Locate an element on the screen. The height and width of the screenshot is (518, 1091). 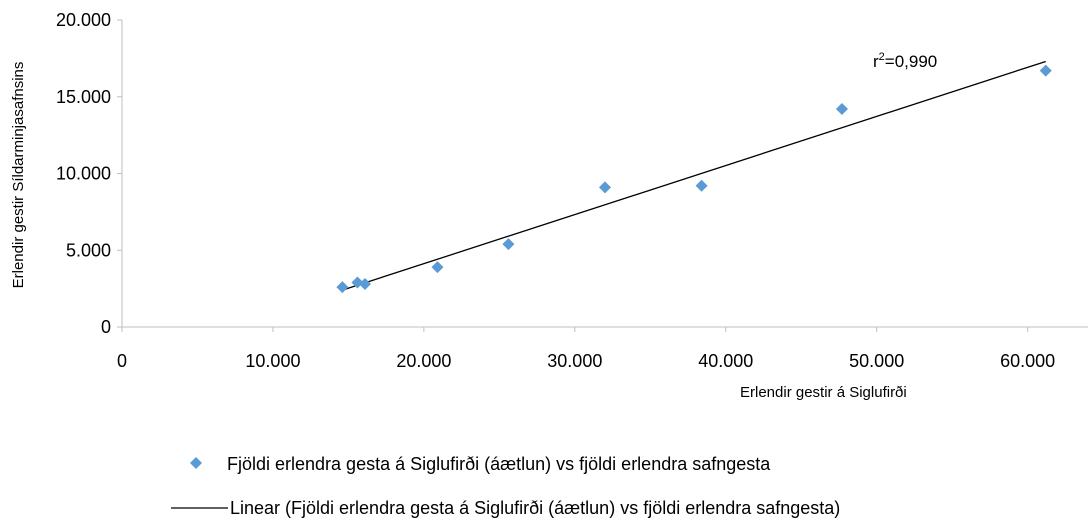
r-squared-annotation: r2=0,990 is located at coordinates (905, 61).